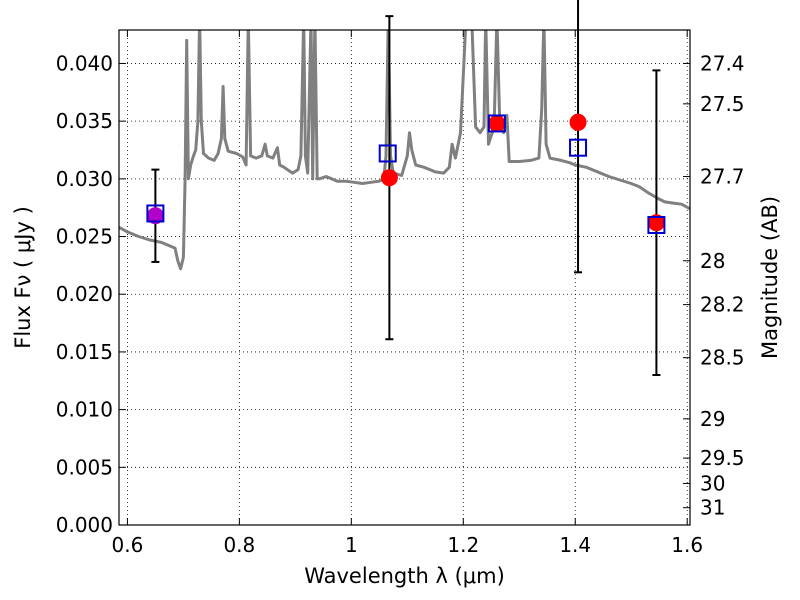 The height and width of the screenshot is (600, 800). I want to click on y-tick-label: 0.000, so click(84, 525).